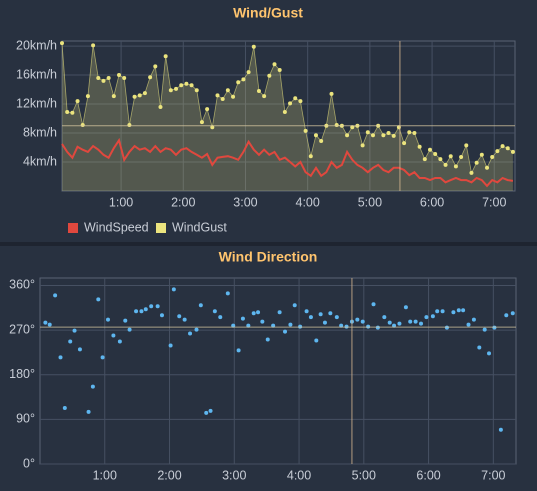 This screenshot has width=537, height=491. I want to click on y-tick-label: 270°, so click(22, 329).